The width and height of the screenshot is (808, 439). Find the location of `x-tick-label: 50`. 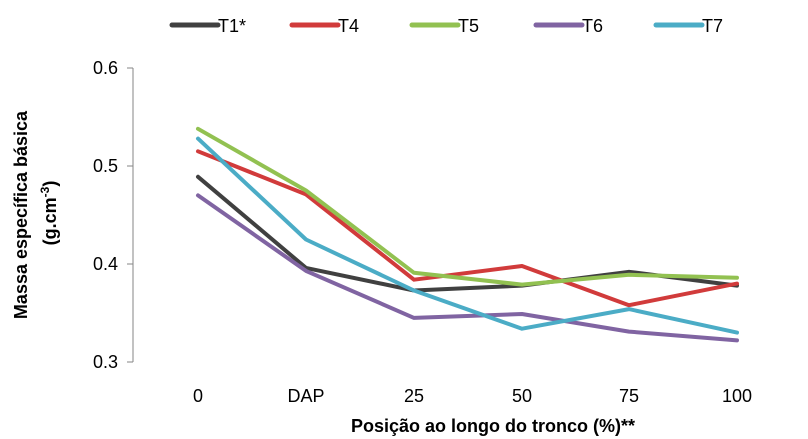

x-tick-label: 50 is located at coordinates (522, 396).